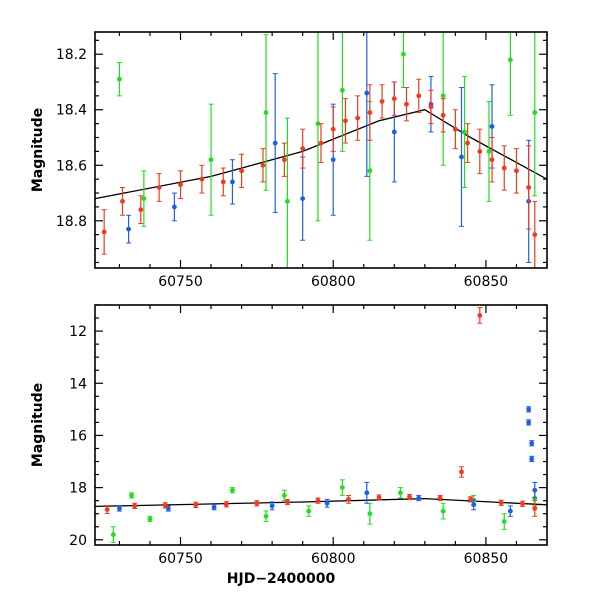  Describe the element at coordinates (78, 541) in the screenshot. I see `y-tick-label: 20` at that location.